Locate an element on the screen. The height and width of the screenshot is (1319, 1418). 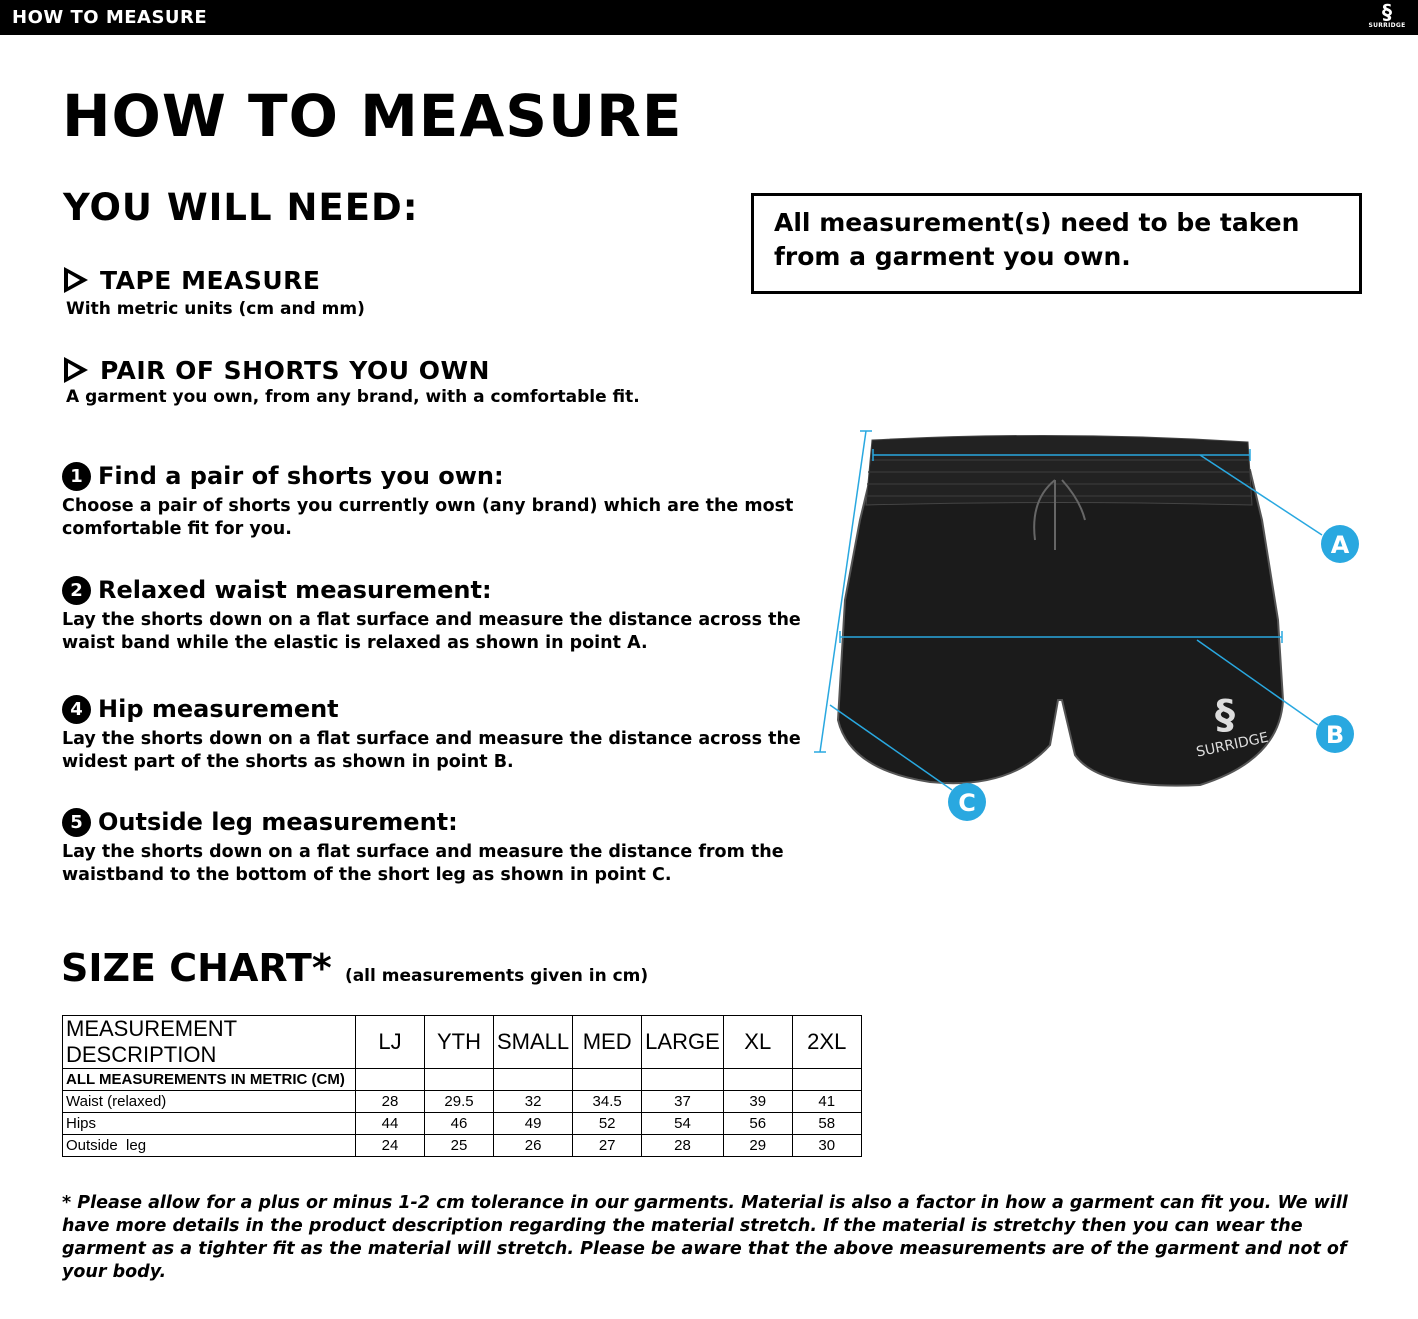
need-item-title: TAPE MEASURE is located at coordinates (210, 280).